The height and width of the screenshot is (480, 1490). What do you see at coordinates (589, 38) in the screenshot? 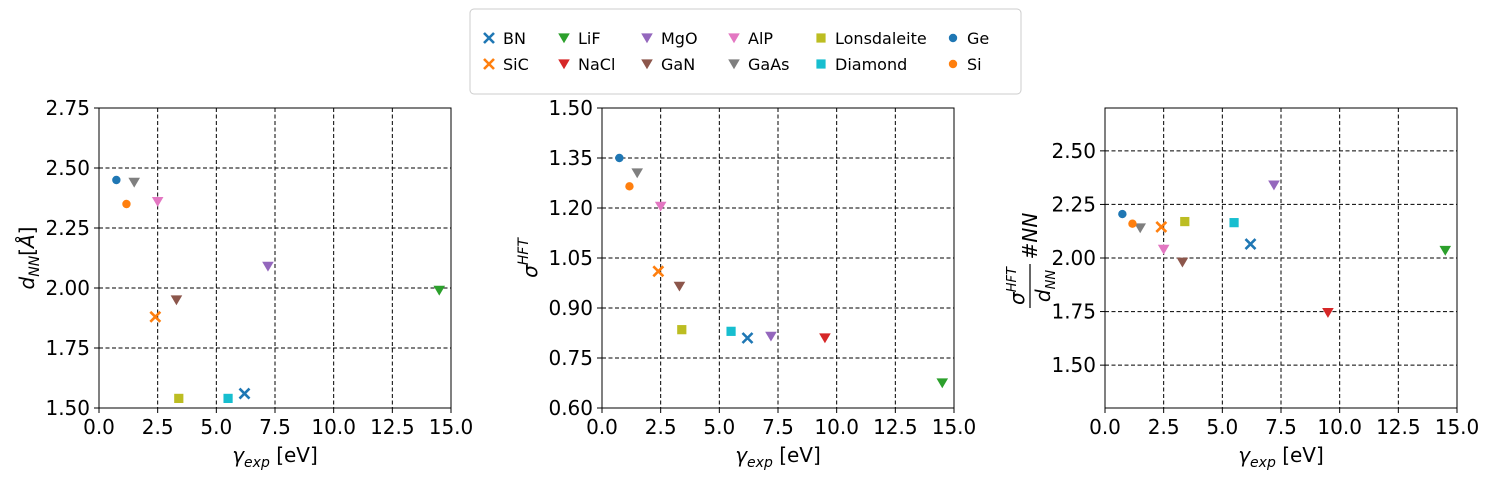
I see `legend-label: LiF` at bounding box center [589, 38].